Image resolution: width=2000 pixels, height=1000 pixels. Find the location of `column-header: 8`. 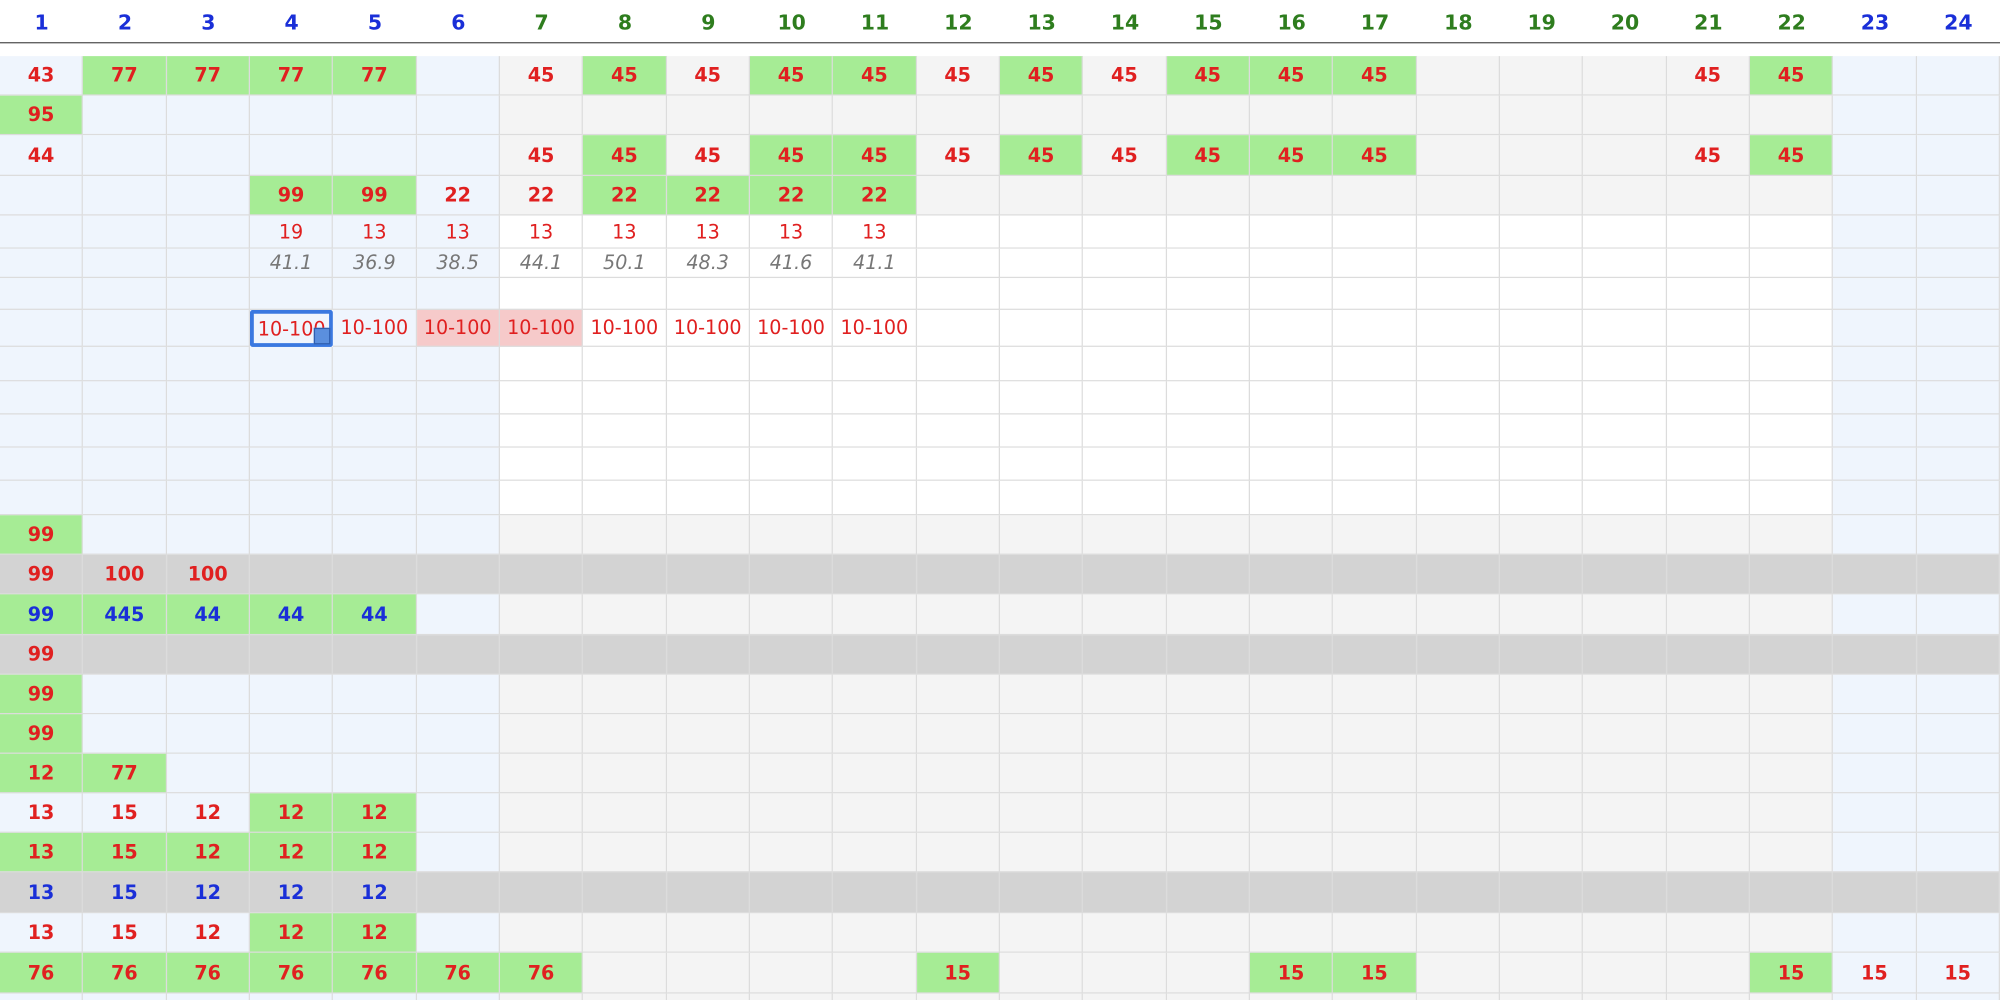

column-header: 8 is located at coordinates (625, 21).